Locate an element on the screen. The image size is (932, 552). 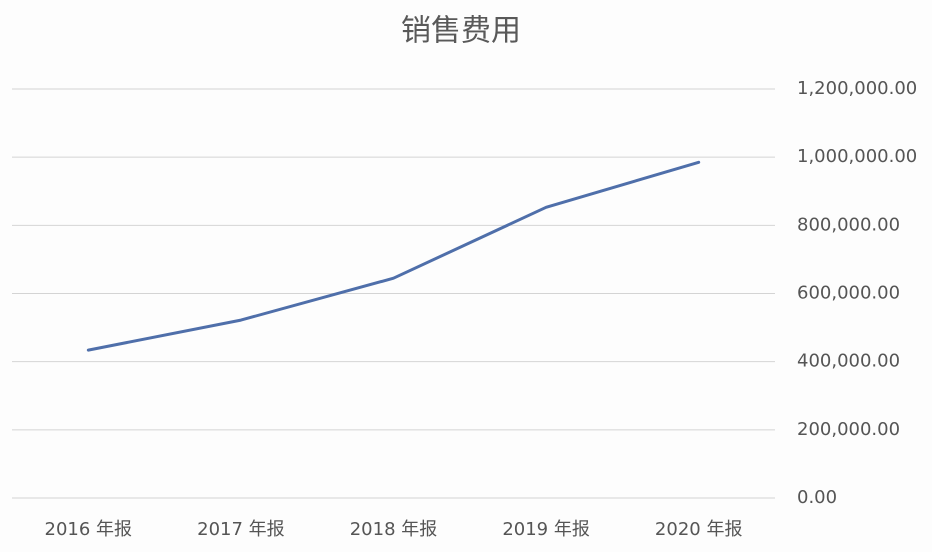
chart-title: 销售费用 is located at coordinates (461, 31).